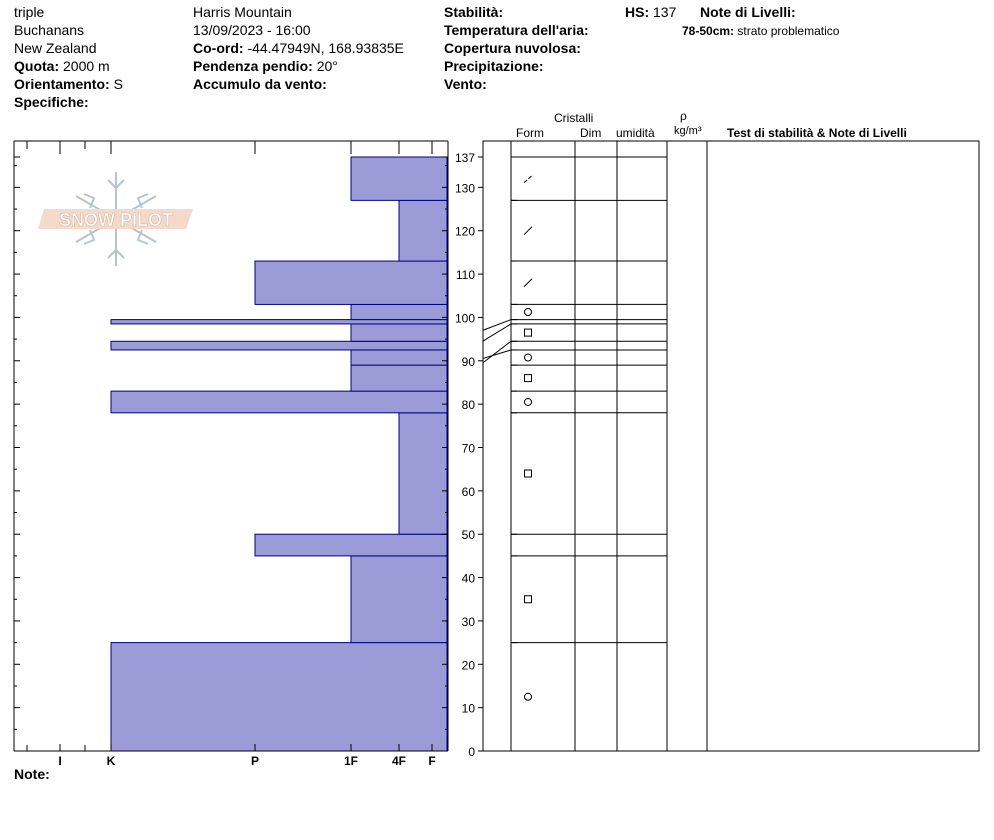 Image resolution: width=994 pixels, height=840 pixels. What do you see at coordinates (252, 30) in the screenshot?
I see `observation-datetime: 13/09/2023 - 16:00` at bounding box center [252, 30].